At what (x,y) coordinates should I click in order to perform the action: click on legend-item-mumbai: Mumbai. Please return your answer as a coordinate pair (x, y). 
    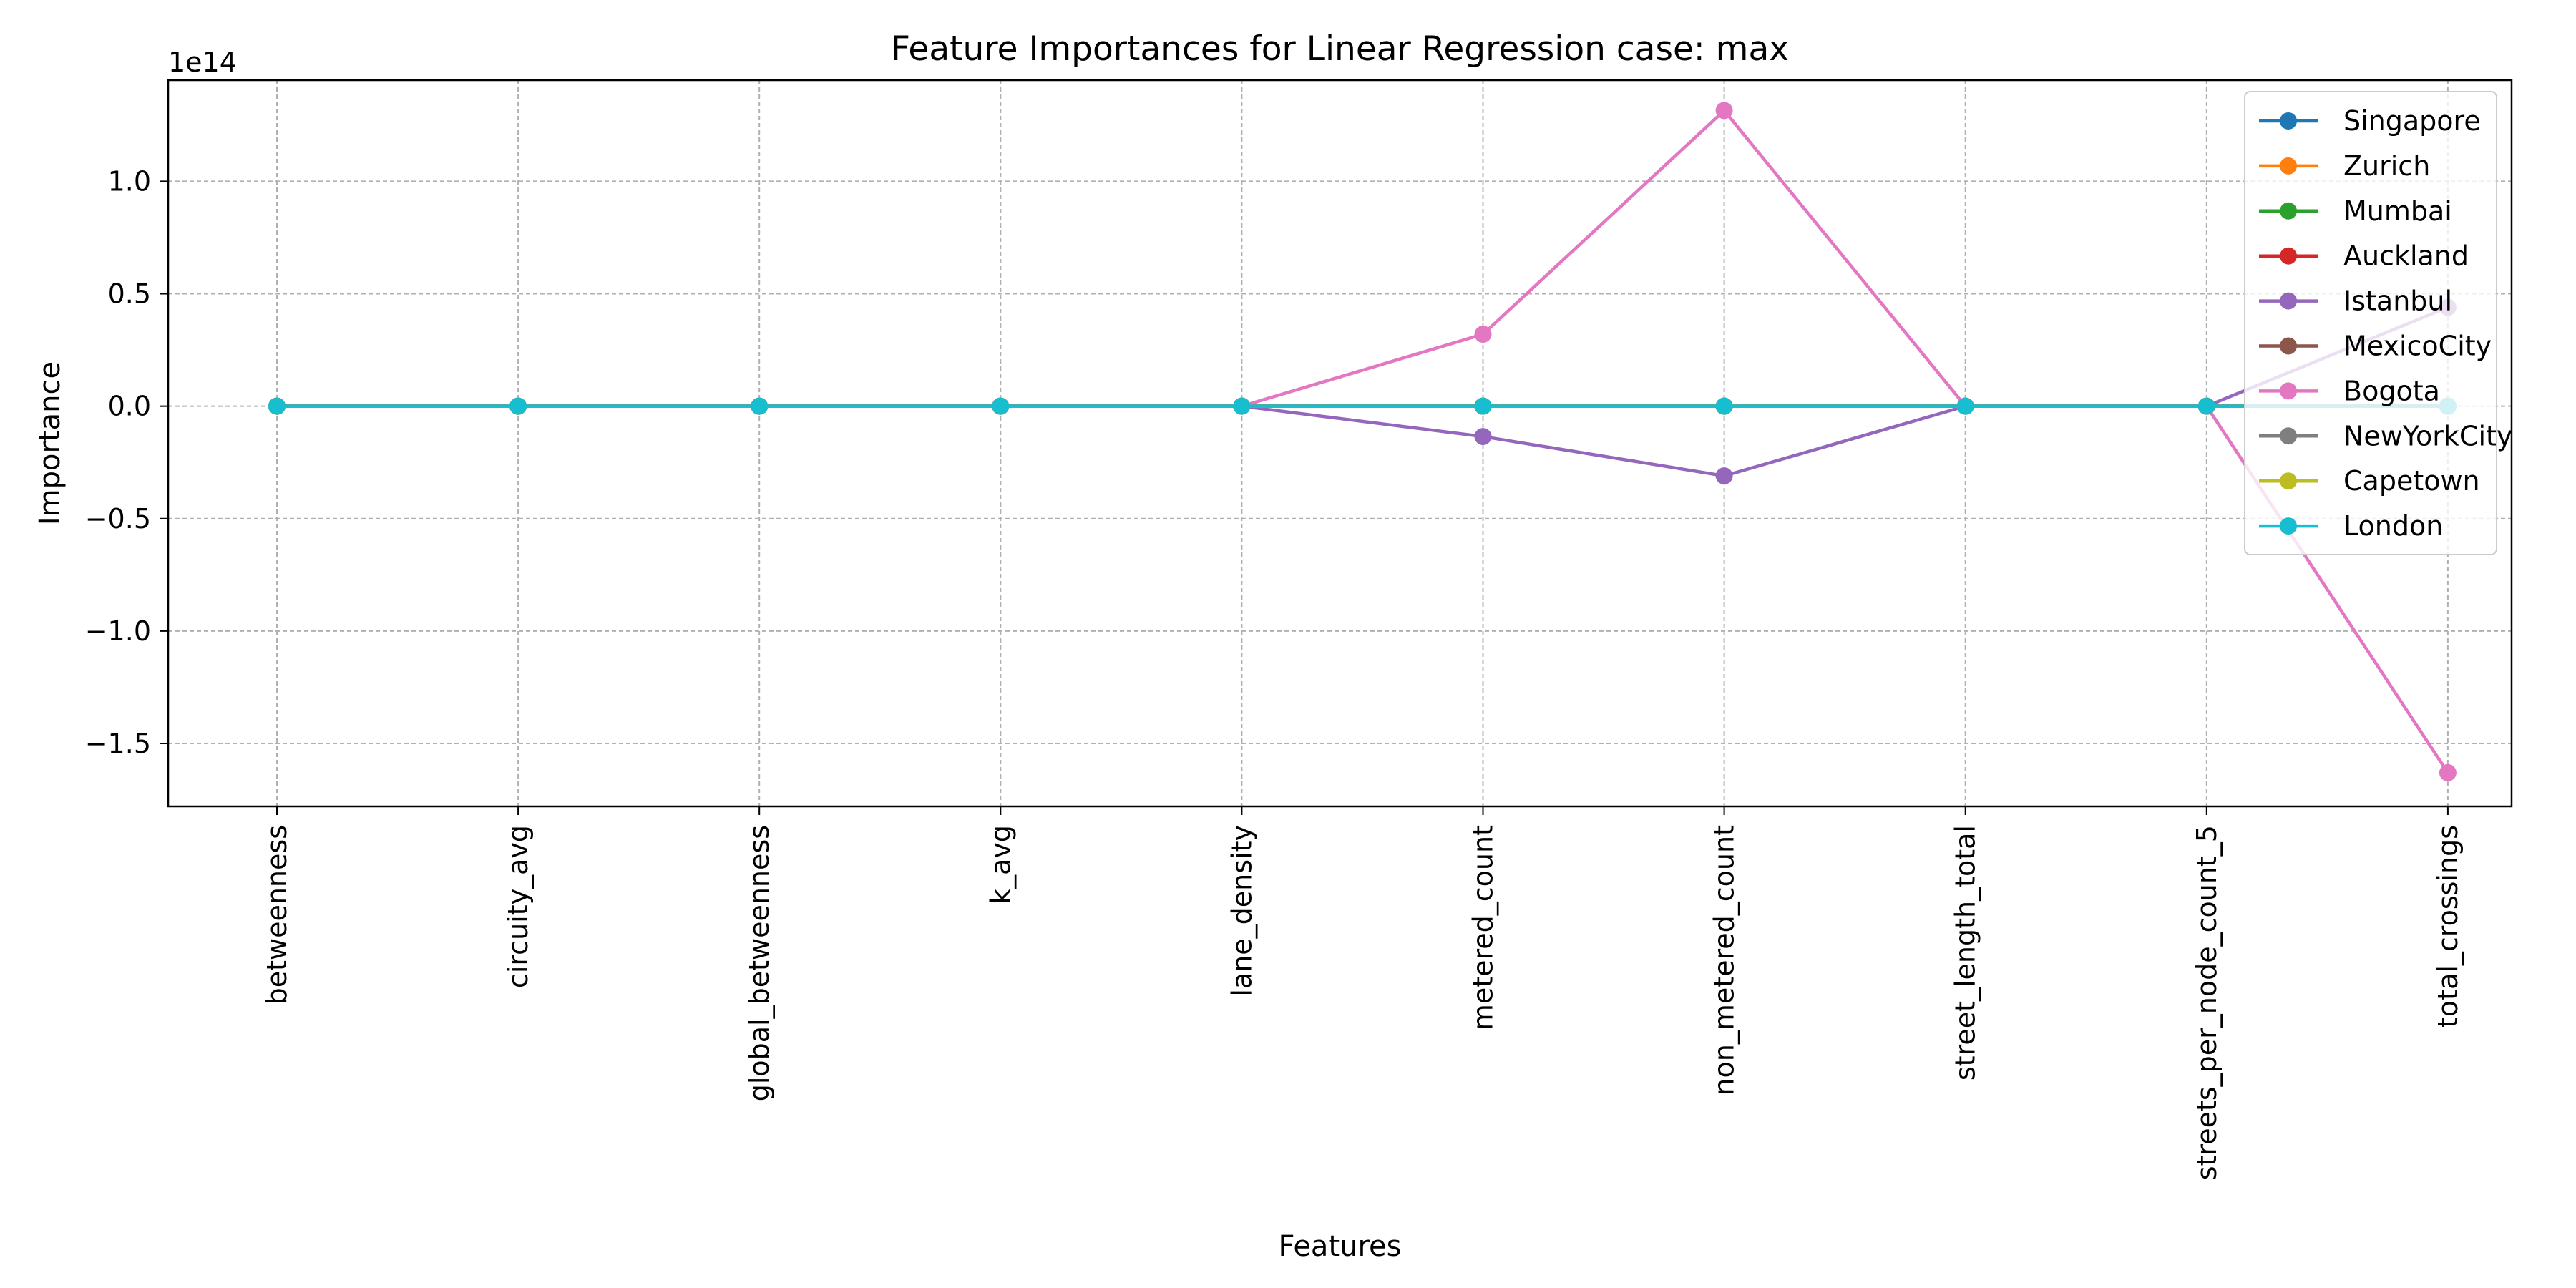
    Looking at the image, I should click on (2355, 211).